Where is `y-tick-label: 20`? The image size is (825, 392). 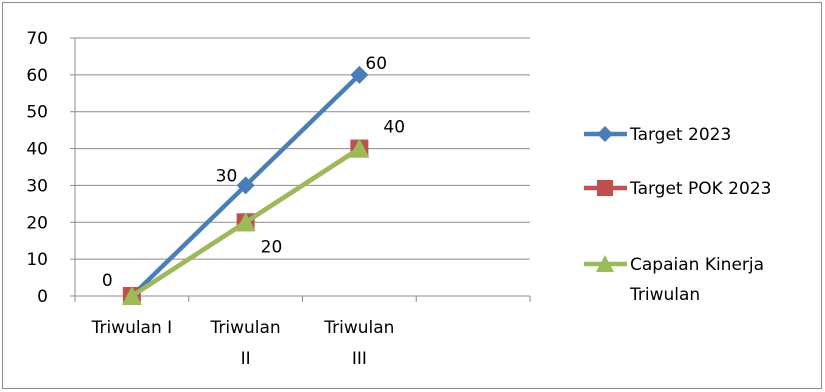 y-tick-label: 20 is located at coordinates (37, 223).